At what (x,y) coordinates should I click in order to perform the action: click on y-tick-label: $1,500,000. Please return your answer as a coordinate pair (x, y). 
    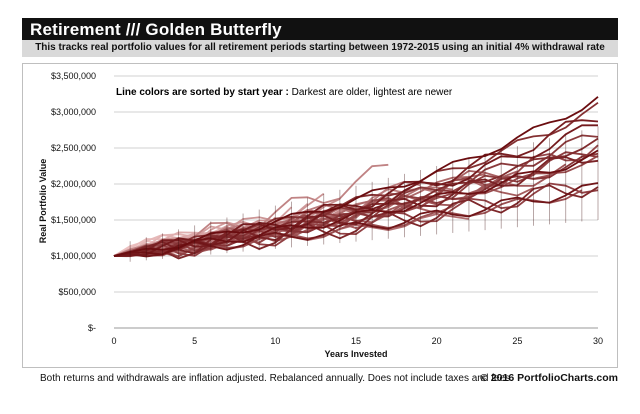
    Looking at the image, I should click on (73, 220).